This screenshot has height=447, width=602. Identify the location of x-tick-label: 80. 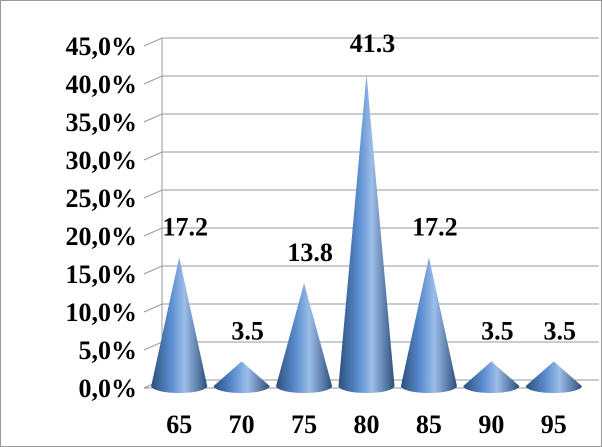
(367, 424).